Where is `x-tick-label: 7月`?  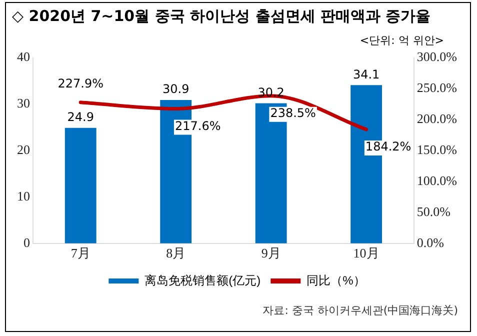
x-tick-label: 7月 is located at coordinates (80, 253).